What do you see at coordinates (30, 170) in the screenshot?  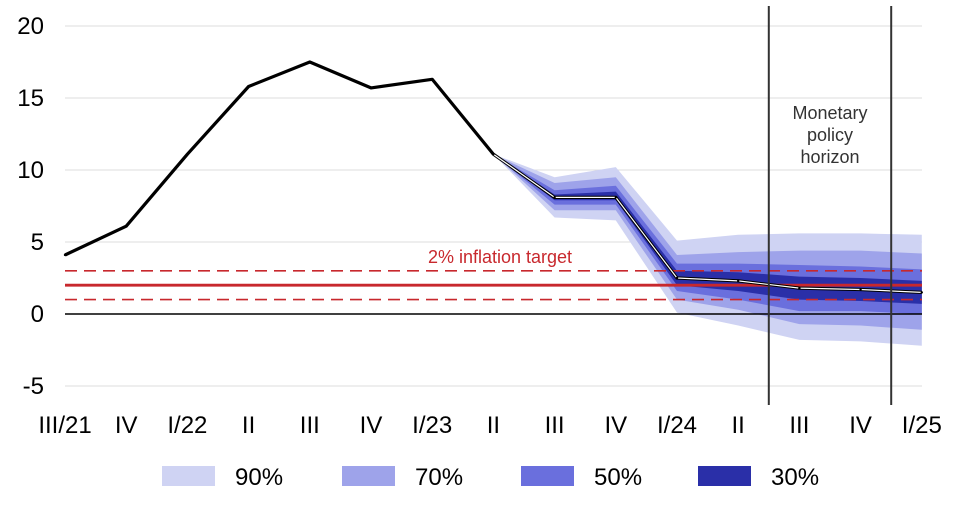 I see `y-tick-label: 10` at bounding box center [30, 170].